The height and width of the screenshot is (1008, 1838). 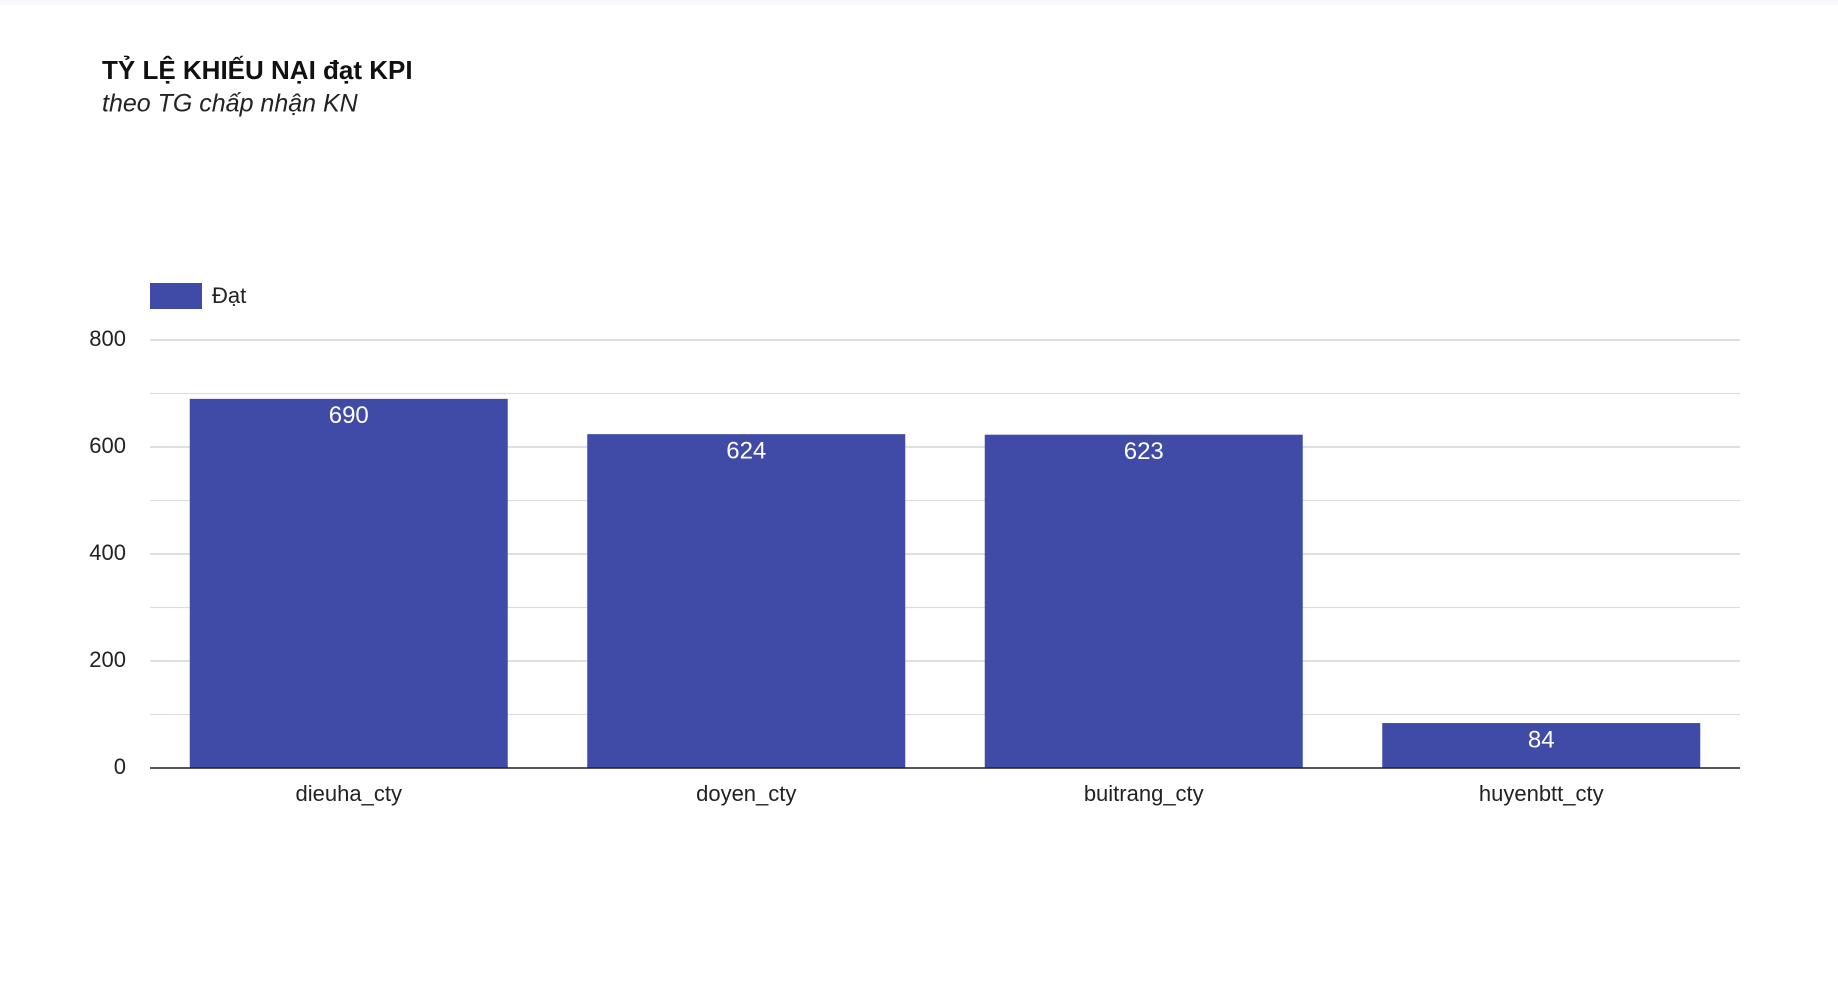 What do you see at coordinates (919, 2) in the screenshot?
I see `top-strip` at bounding box center [919, 2].